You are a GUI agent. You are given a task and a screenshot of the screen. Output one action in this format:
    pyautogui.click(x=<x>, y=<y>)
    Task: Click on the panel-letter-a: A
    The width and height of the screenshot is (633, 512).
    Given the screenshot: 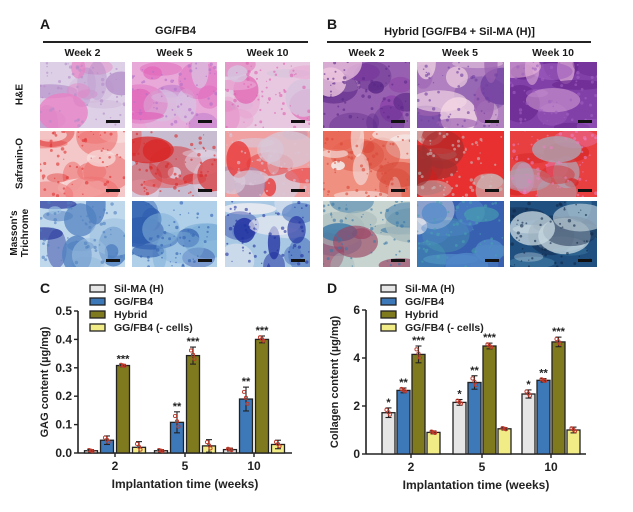 What is the action you would take?
    pyautogui.click(x=45, y=24)
    